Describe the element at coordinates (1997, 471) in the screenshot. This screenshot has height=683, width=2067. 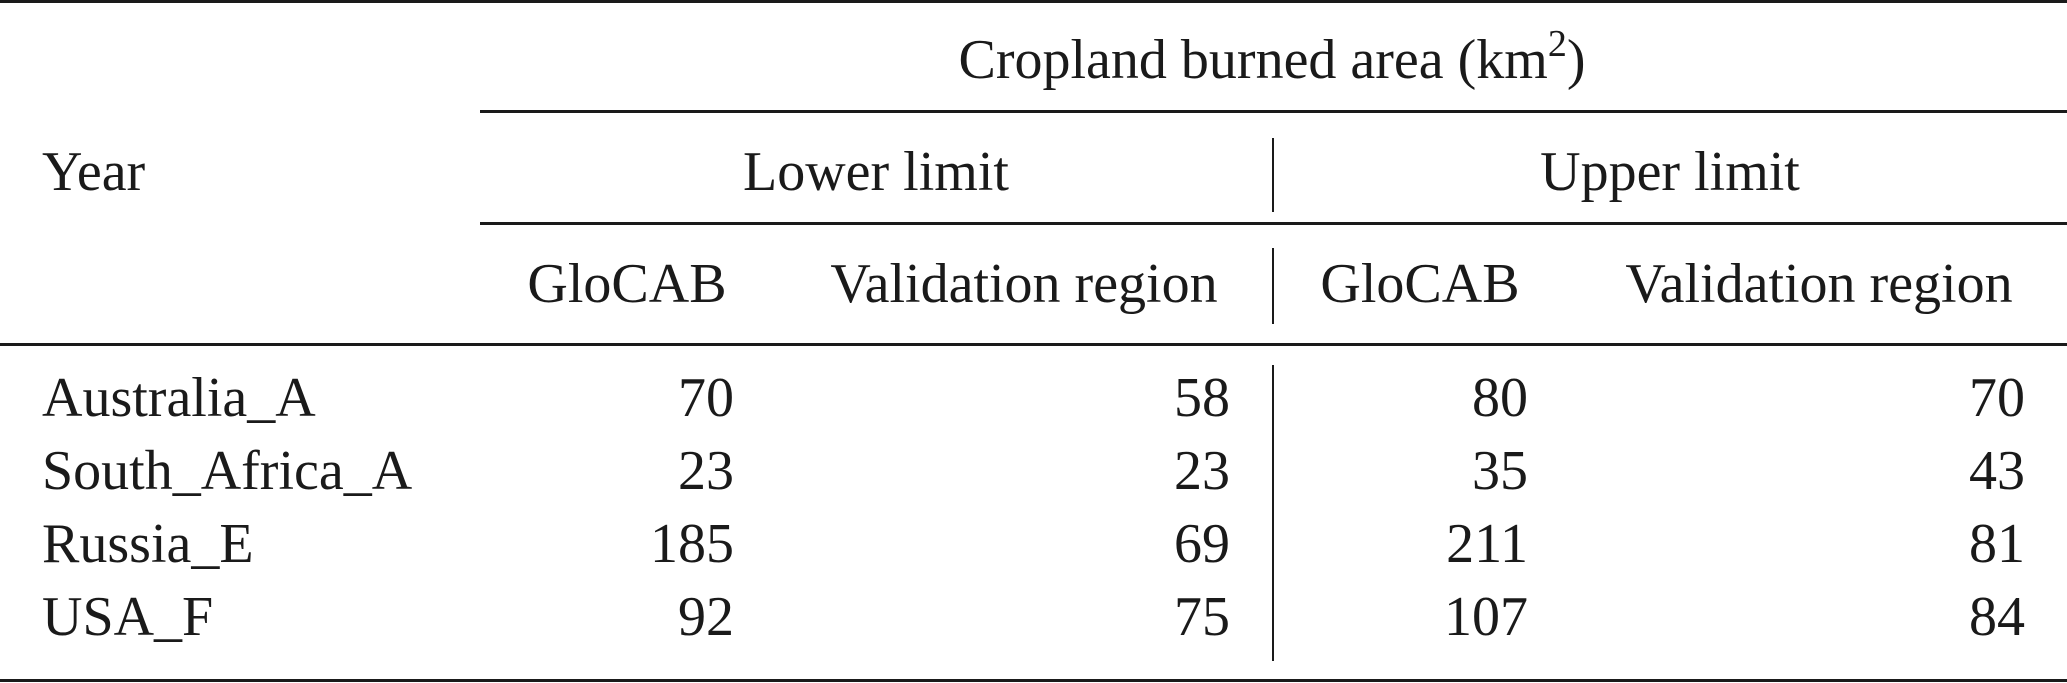
I see `upper-validation-value: 43` at that location.